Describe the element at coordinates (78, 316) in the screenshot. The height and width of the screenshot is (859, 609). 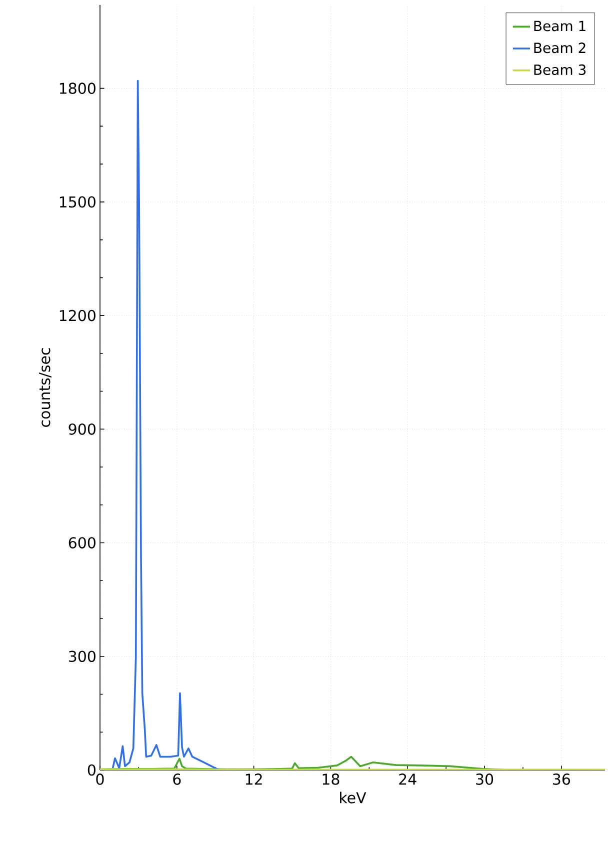
I see `y-tick-label: 1200` at that location.